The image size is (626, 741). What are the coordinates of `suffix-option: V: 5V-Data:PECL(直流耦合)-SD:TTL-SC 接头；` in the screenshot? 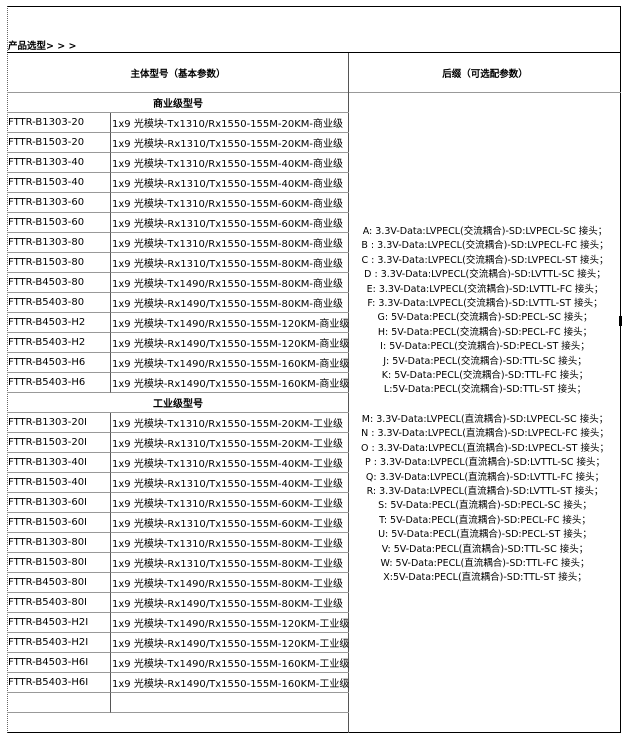 It's located at (485, 549).